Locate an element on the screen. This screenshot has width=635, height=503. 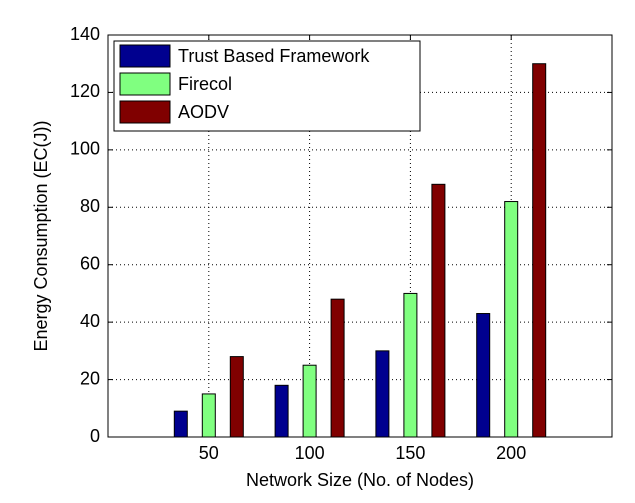
x-tick-label: 50 is located at coordinates (209, 453).